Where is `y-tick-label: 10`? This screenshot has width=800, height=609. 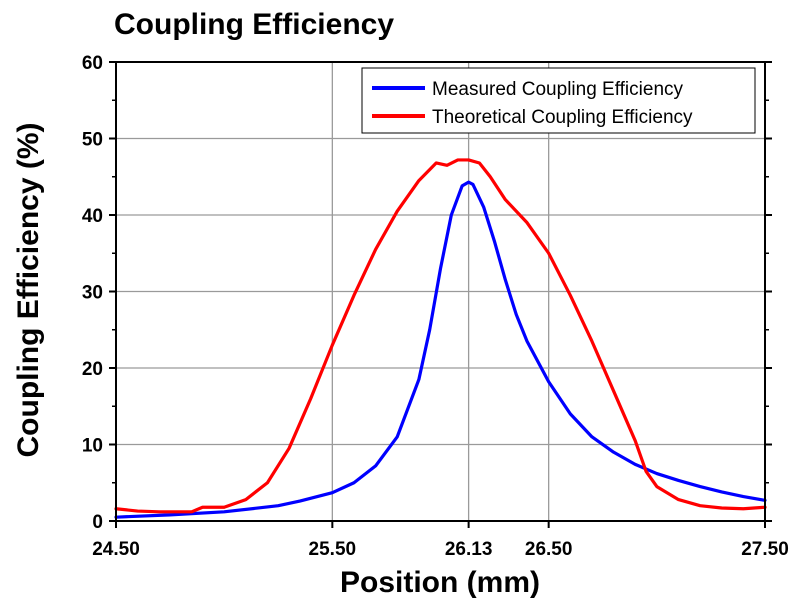
y-tick-label: 10 is located at coordinates (92, 446).